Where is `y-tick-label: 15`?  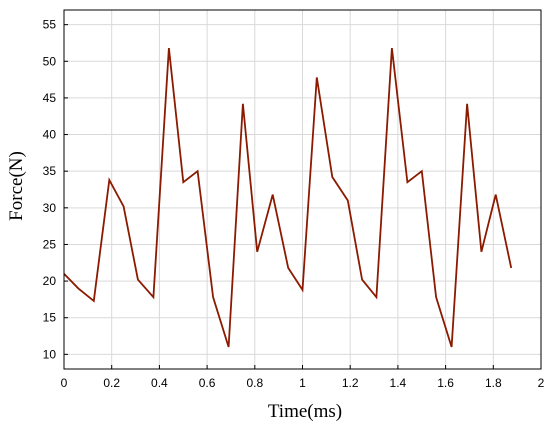
y-tick-label: 15 is located at coordinates (50, 318).